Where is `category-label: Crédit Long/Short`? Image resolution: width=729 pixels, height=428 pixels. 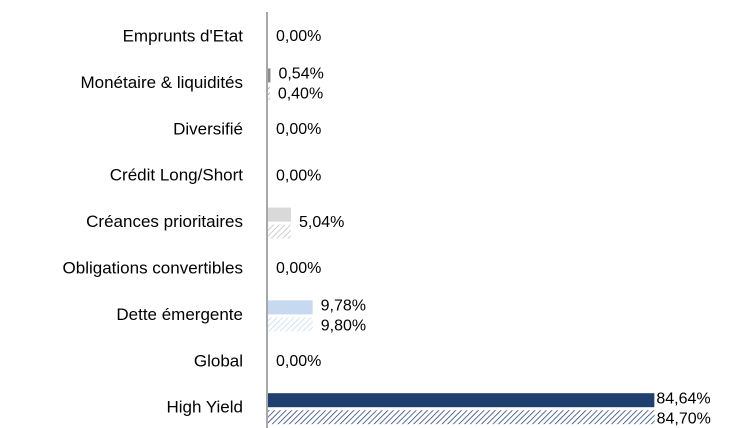 category-label: Crédit Long/Short is located at coordinates (177, 175).